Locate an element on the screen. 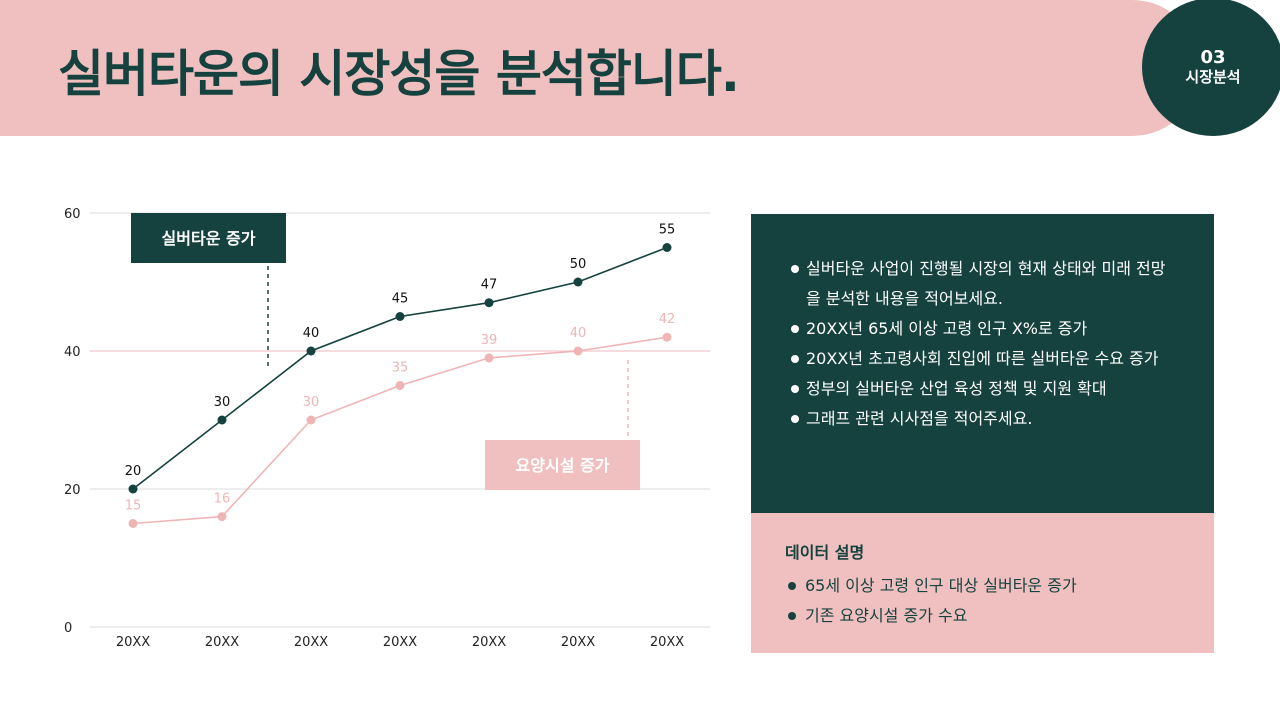  data-description-item: 65세 이상 고령 인구 대상 실버타운 증가 is located at coordinates (982, 586).